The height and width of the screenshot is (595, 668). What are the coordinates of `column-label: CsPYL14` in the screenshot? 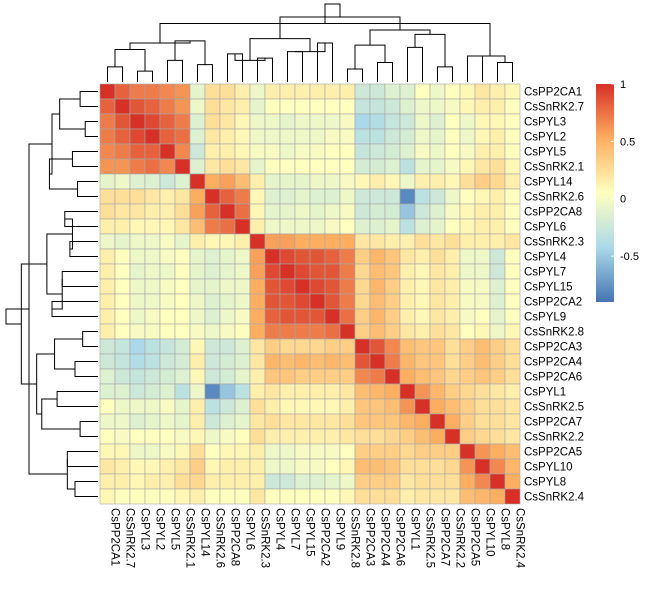 It's located at (205, 532).